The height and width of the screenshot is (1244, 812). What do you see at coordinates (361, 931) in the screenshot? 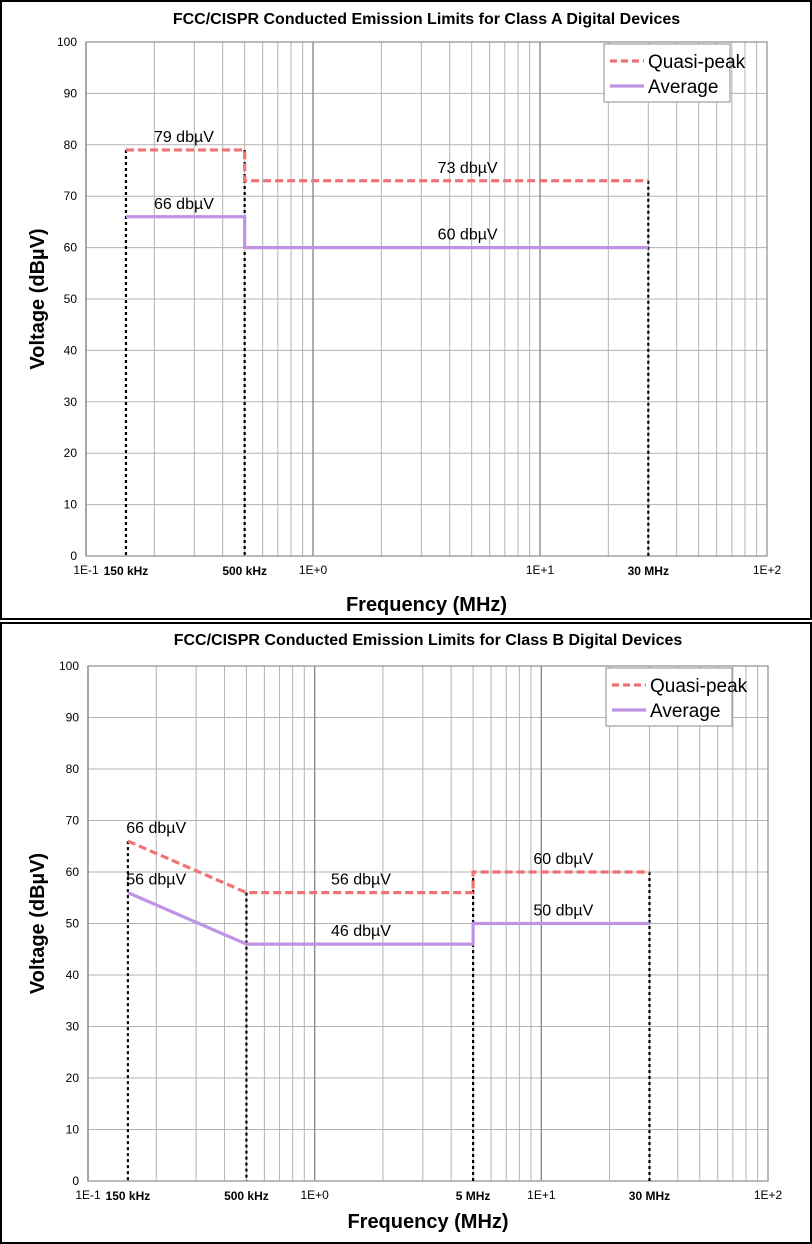
I see `limit-annotation: 46 dbµV` at bounding box center [361, 931].